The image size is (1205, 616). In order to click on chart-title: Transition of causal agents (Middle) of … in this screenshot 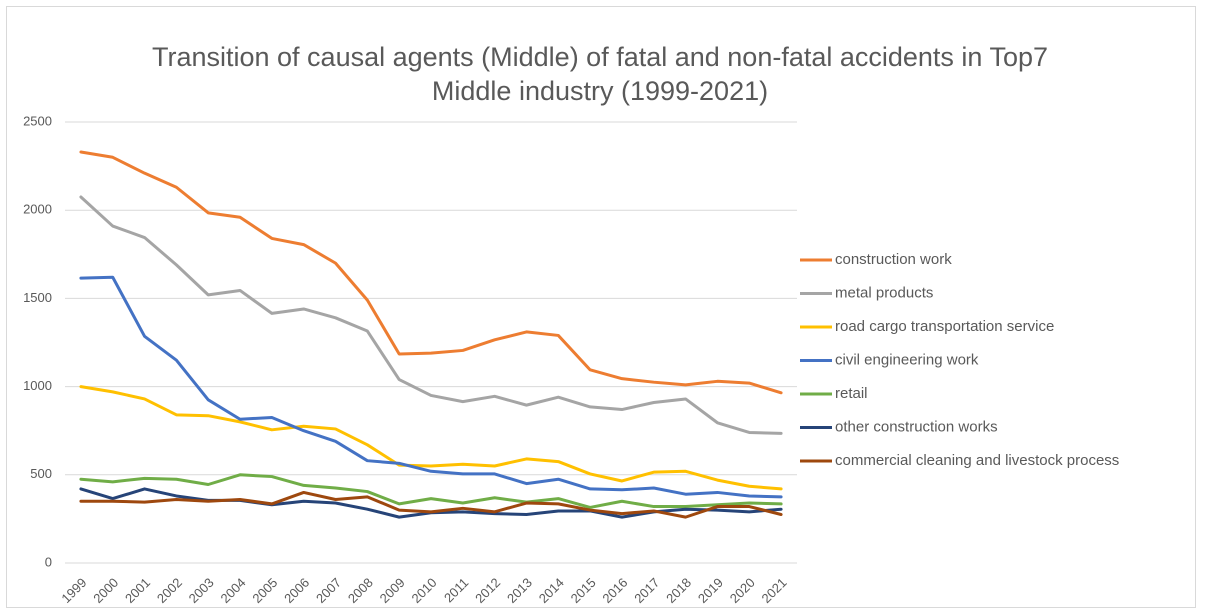, I will do `click(600, 74)`.